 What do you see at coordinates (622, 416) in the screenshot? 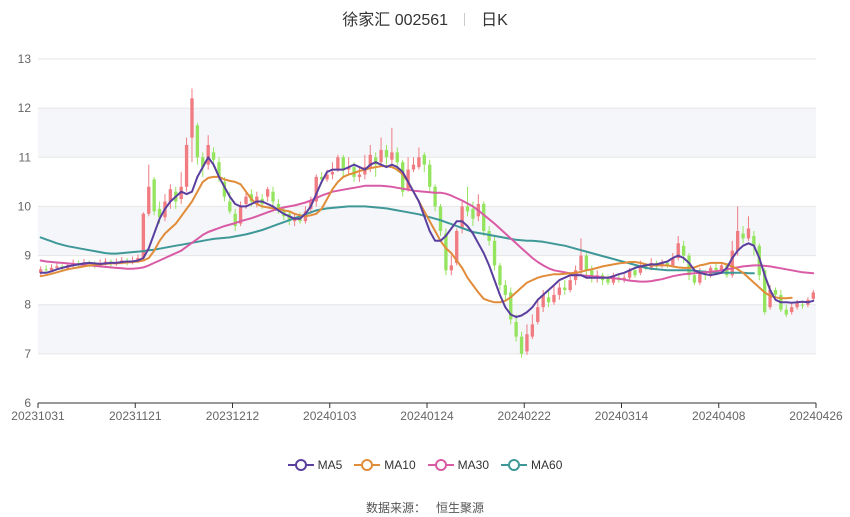
I see `x-tick-label: 20240314` at bounding box center [622, 416].